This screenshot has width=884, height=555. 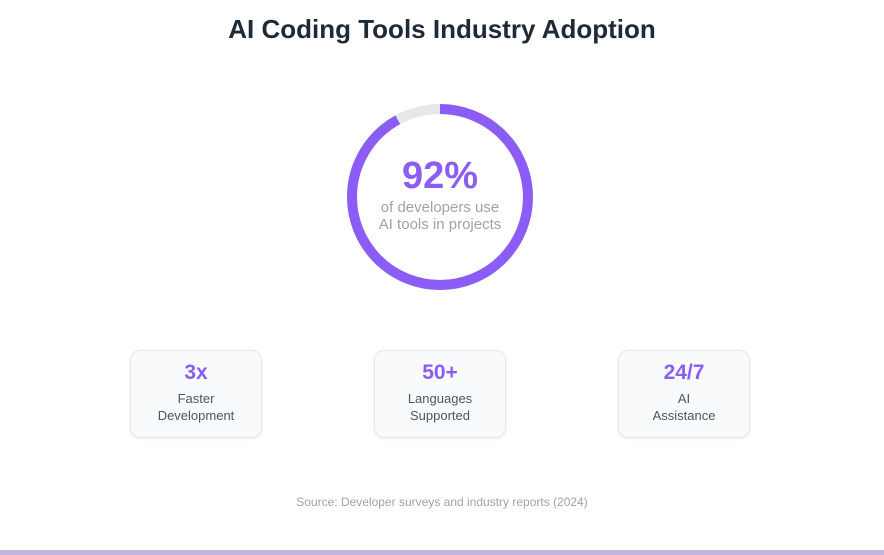 I want to click on donut-caption: of developers use AI tools in projects, so click(x=440, y=216).